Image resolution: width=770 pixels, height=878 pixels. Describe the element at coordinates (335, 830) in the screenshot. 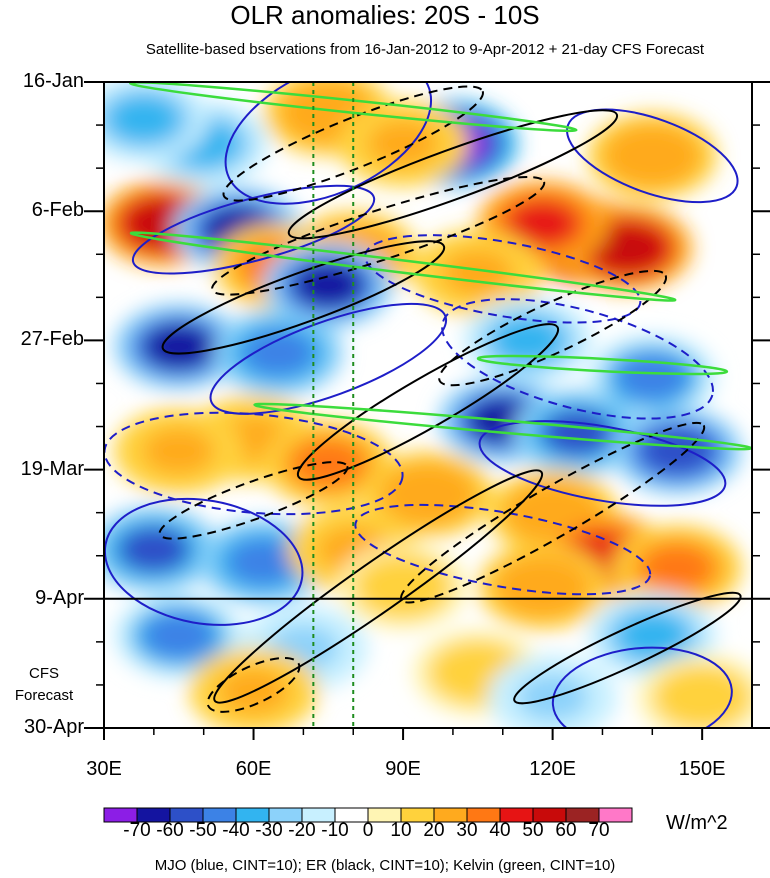

I see `colorbar-label-6: -10` at that location.